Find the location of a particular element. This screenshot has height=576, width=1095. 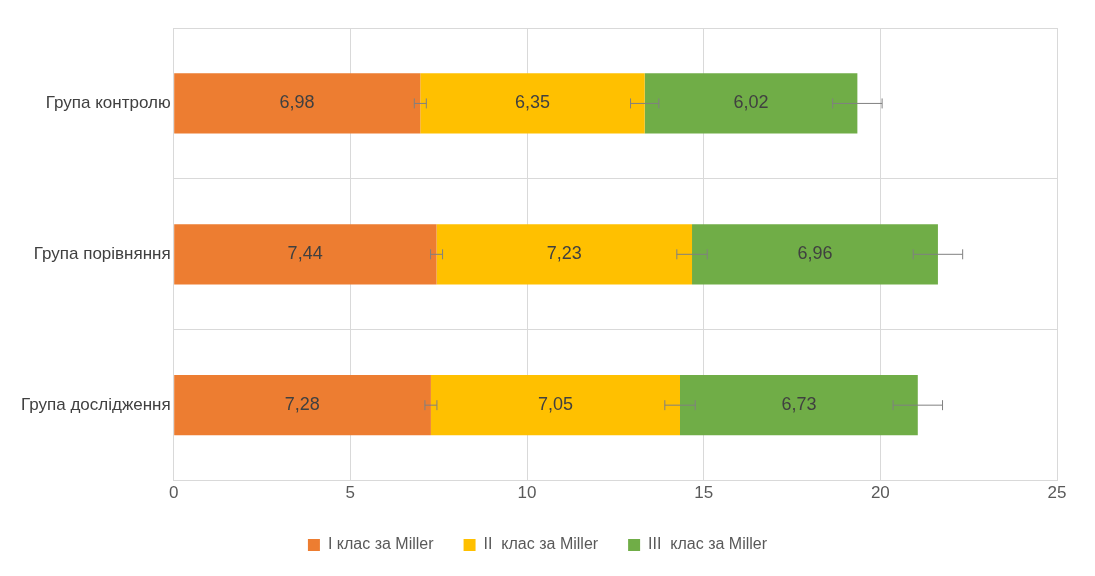

data-label: 6,98 is located at coordinates (297, 102).